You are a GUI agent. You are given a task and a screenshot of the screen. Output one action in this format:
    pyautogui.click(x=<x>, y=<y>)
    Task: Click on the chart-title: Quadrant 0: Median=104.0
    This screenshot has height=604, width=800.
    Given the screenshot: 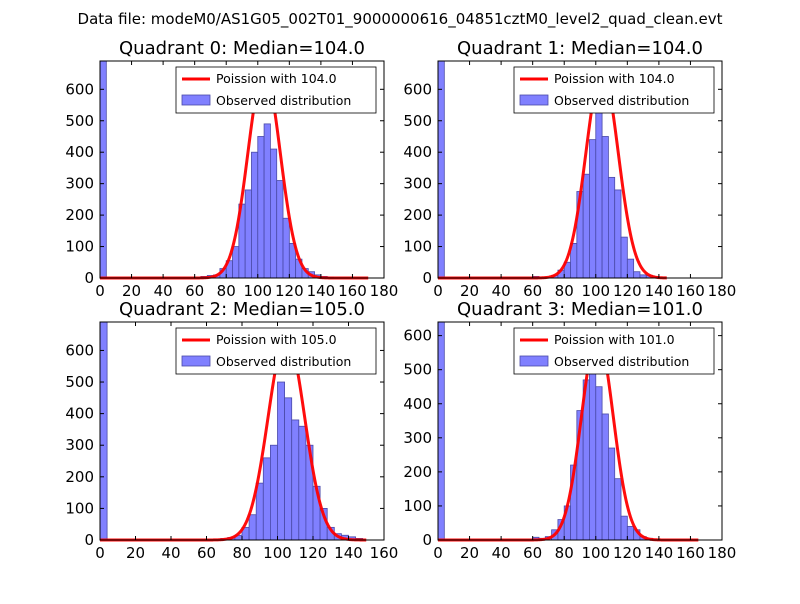 What is the action you would take?
    pyautogui.click(x=242, y=48)
    